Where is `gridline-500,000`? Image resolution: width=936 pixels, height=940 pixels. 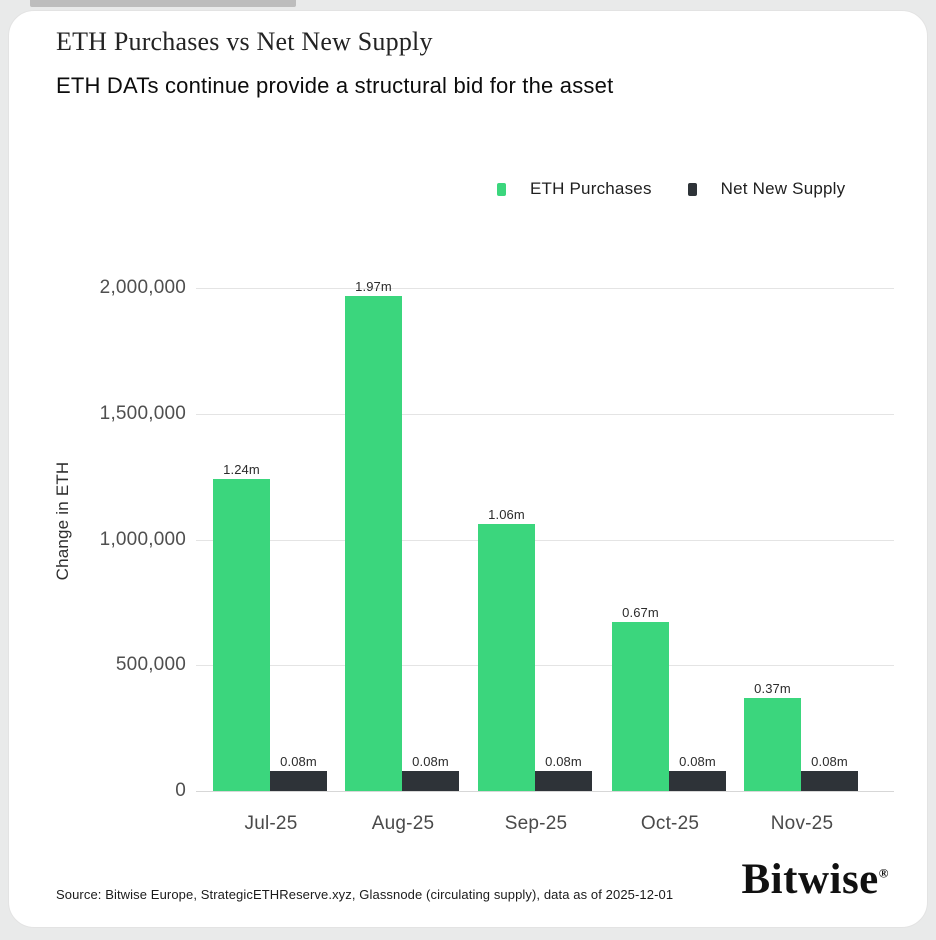 gridline-500,000 is located at coordinates (545, 666).